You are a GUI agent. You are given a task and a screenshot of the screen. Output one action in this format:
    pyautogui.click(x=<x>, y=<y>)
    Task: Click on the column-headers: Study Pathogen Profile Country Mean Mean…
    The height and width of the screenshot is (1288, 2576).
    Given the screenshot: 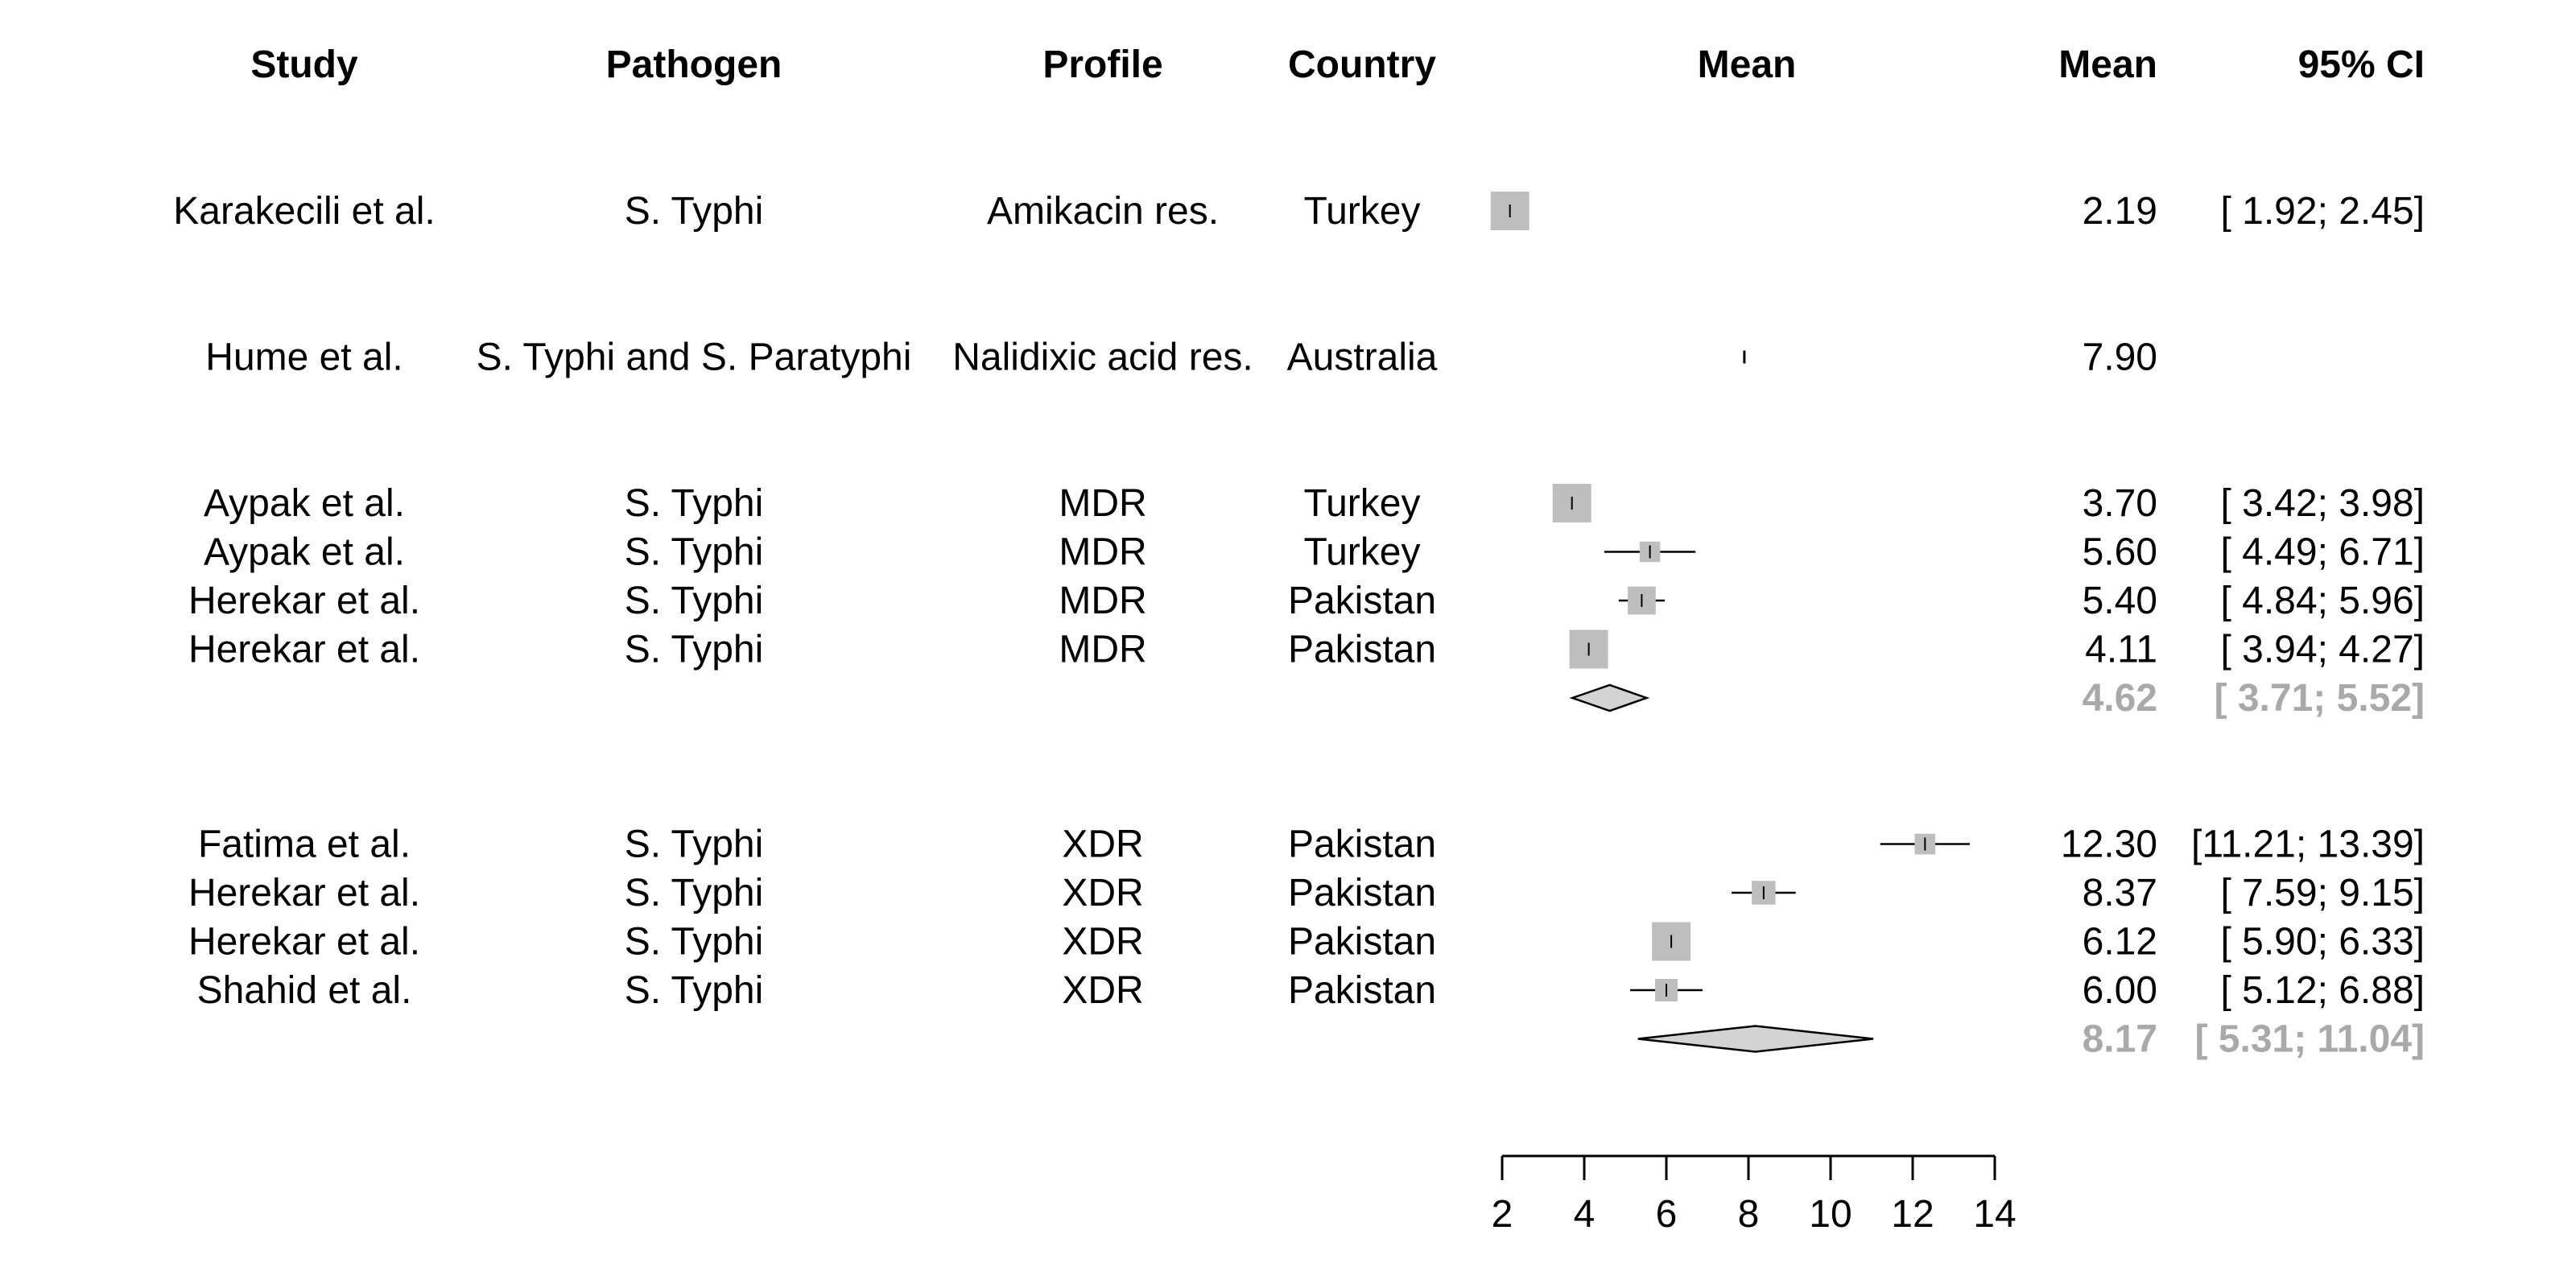 What is the action you would take?
    pyautogui.click(x=1337, y=64)
    